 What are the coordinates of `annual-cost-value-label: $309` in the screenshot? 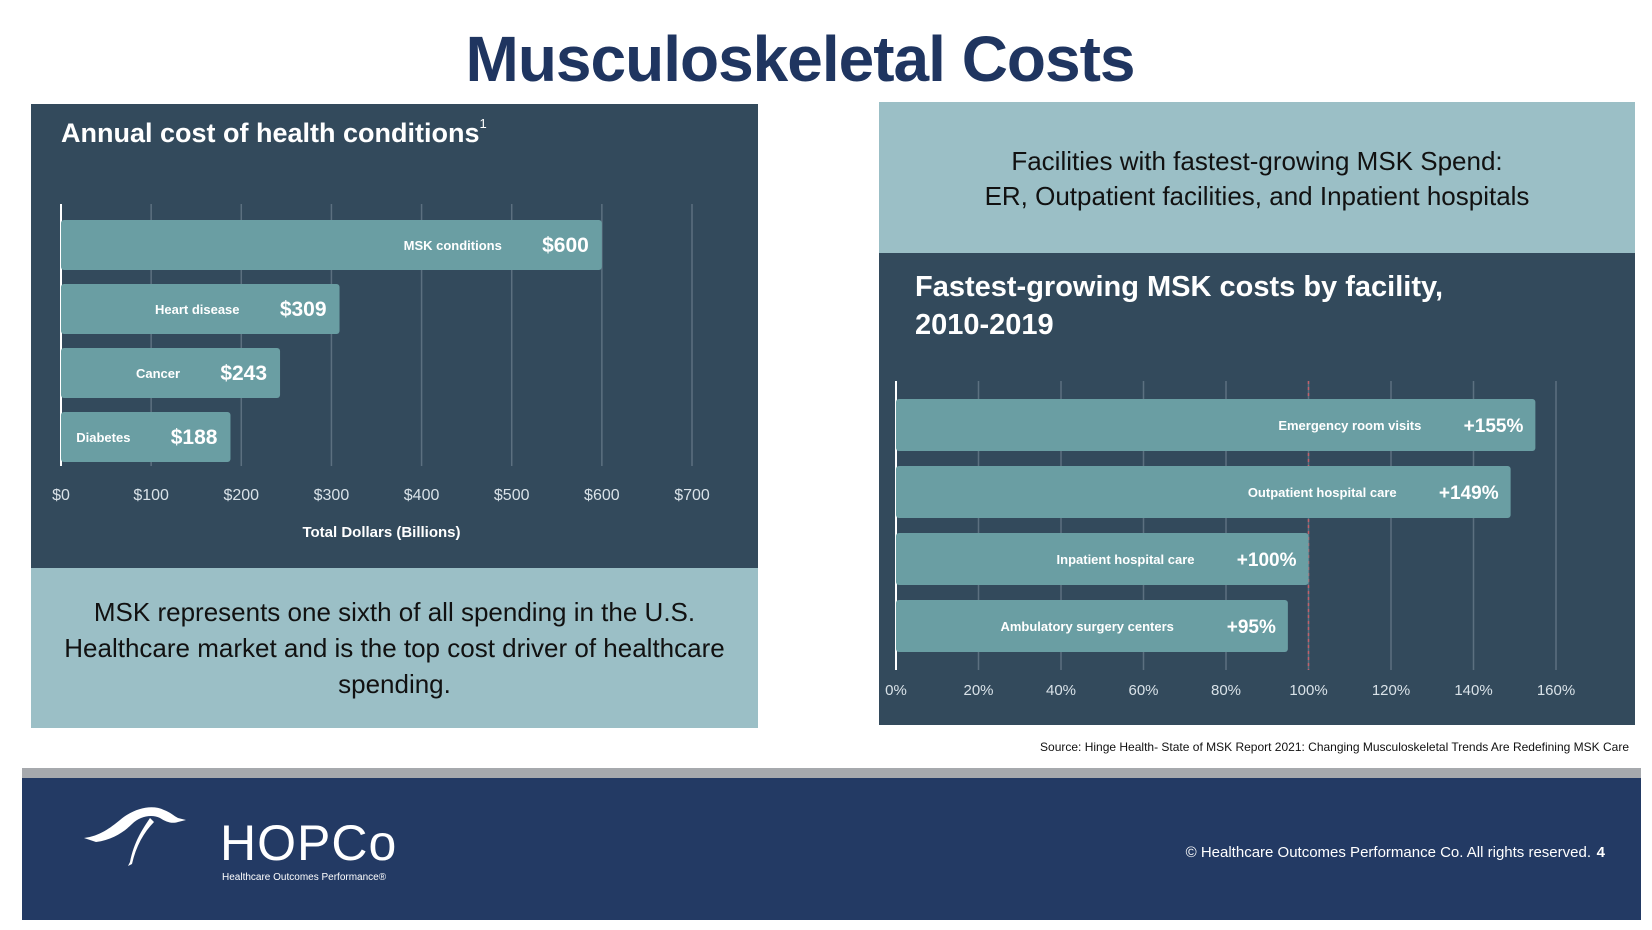 It's located at (303, 309).